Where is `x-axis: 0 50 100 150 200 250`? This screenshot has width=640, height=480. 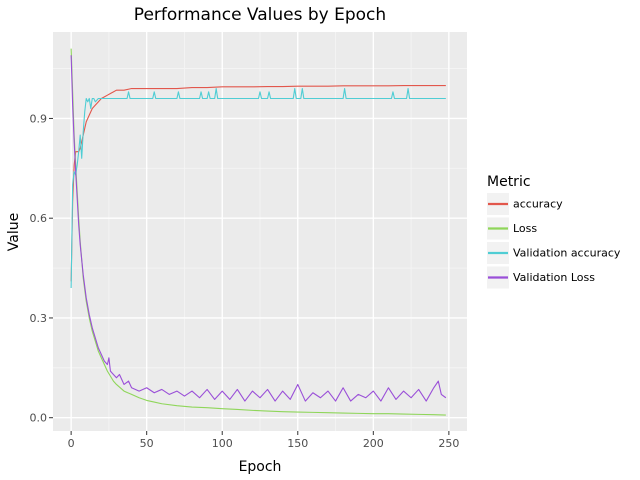
x-axis: 0 50 100 150 200 250 is located at coordinates (263, 440).